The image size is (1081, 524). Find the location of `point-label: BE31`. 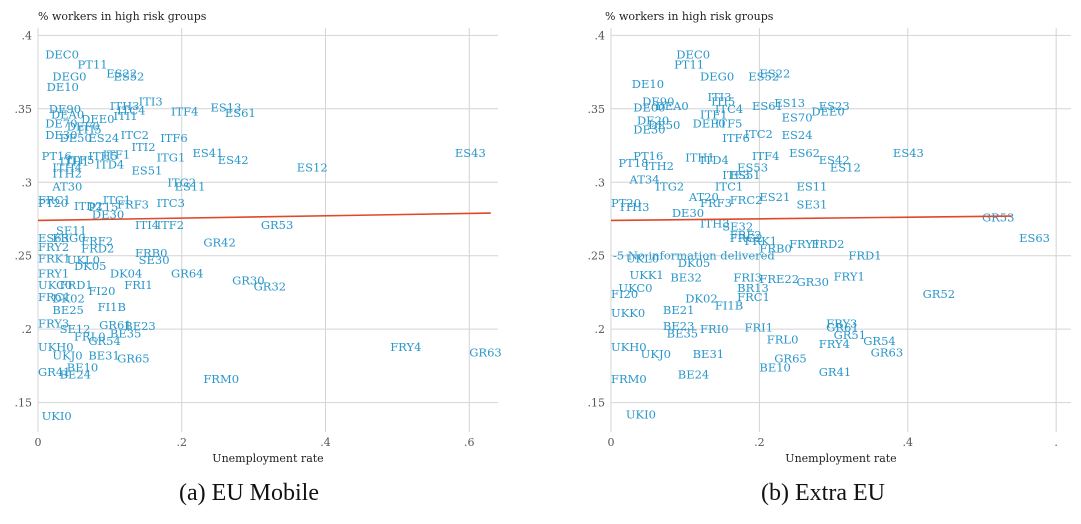

point-label: BE31 is located at coordinates (708, 354).